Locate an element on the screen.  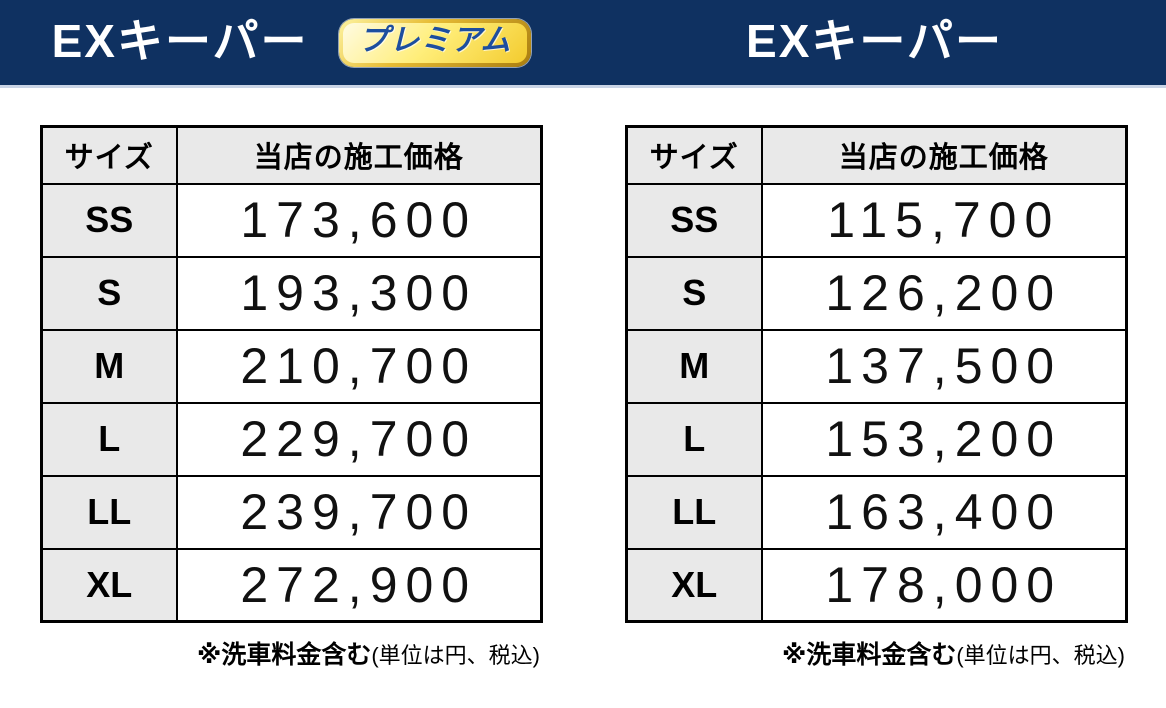
price-cell: 193,300 is located at coordinates (359, 293).